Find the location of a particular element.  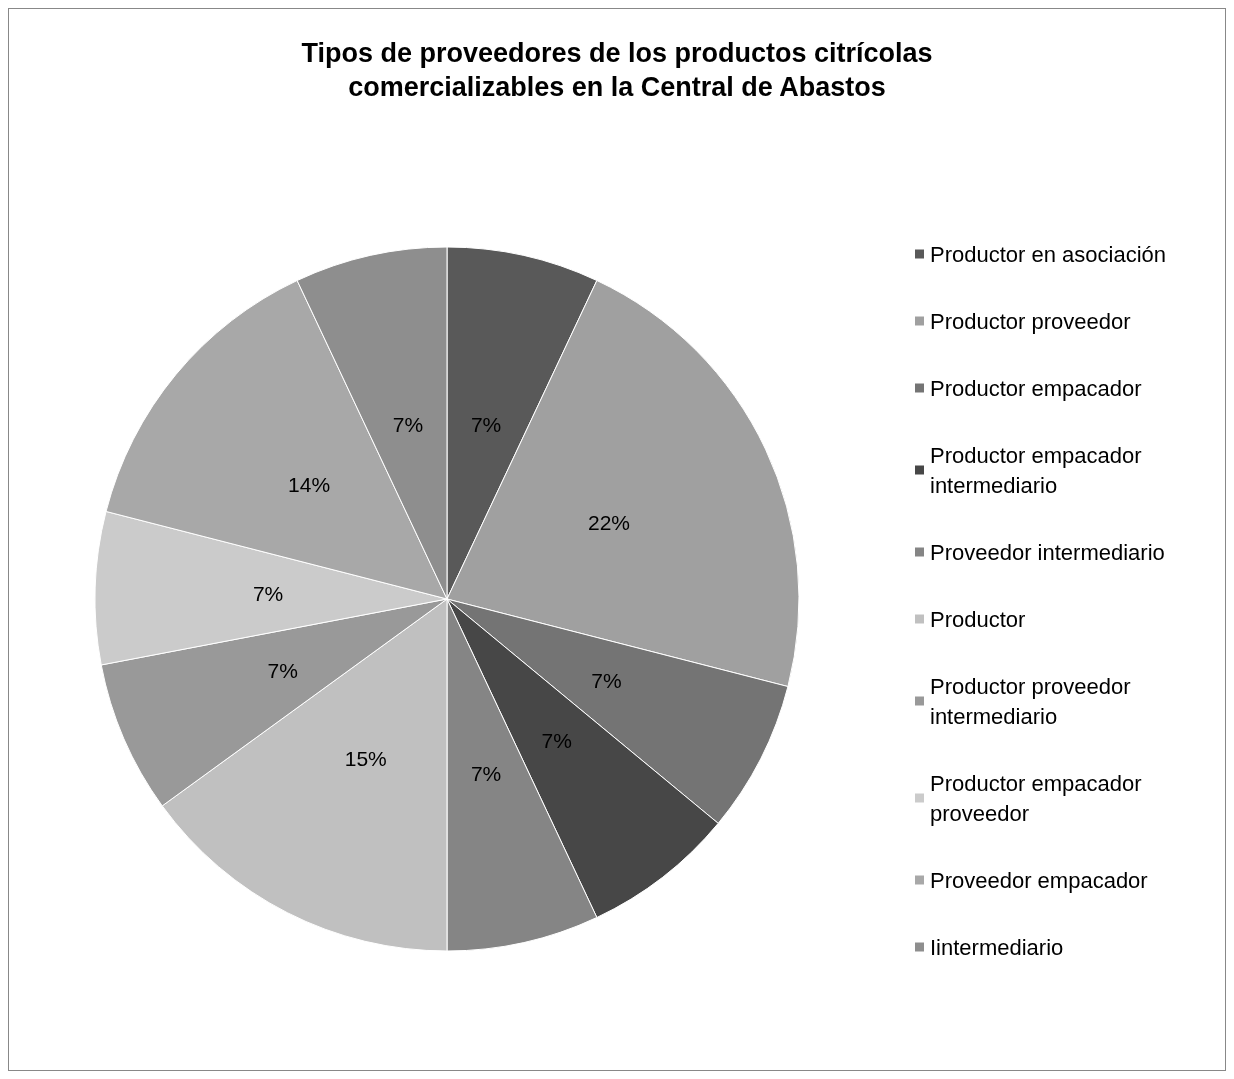

legend-label: Proveedor empacador is located at coordinates (1039, 880).